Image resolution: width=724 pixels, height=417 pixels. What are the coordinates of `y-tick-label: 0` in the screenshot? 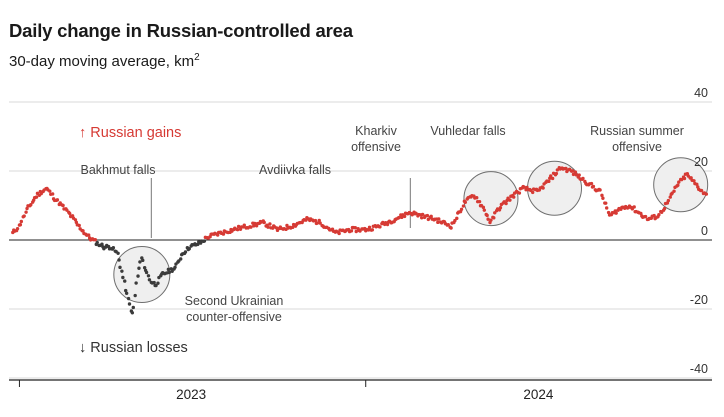 It's located at (704, 231).